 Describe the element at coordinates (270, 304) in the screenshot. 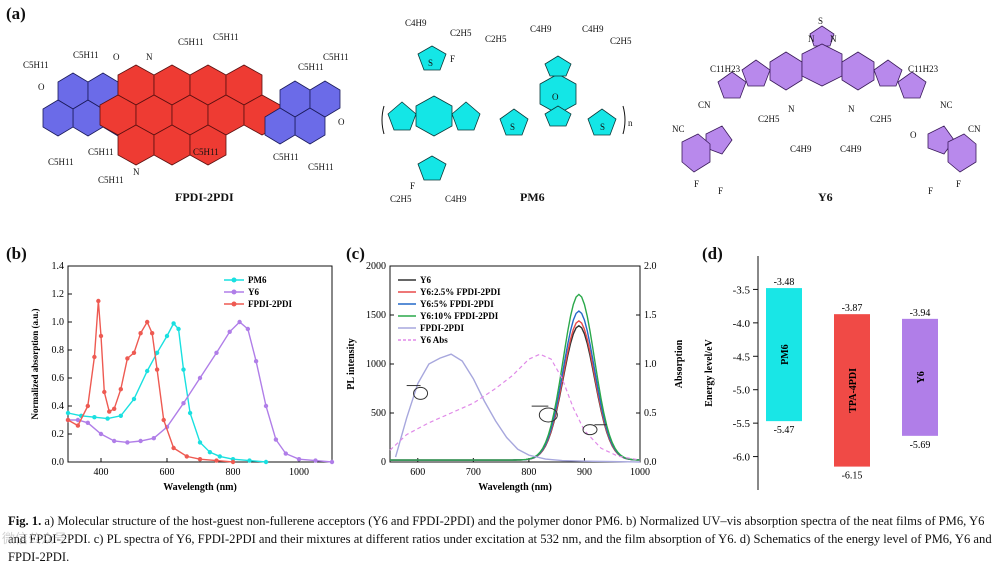

I see `legend-label: FPDI-2PDI` at that location.